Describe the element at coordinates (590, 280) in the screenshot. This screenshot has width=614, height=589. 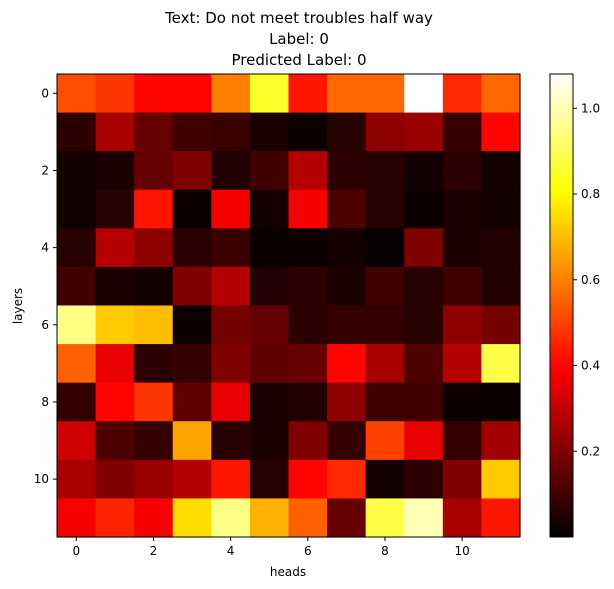
I see `colorbar-tick-label: 0.6` at that location.